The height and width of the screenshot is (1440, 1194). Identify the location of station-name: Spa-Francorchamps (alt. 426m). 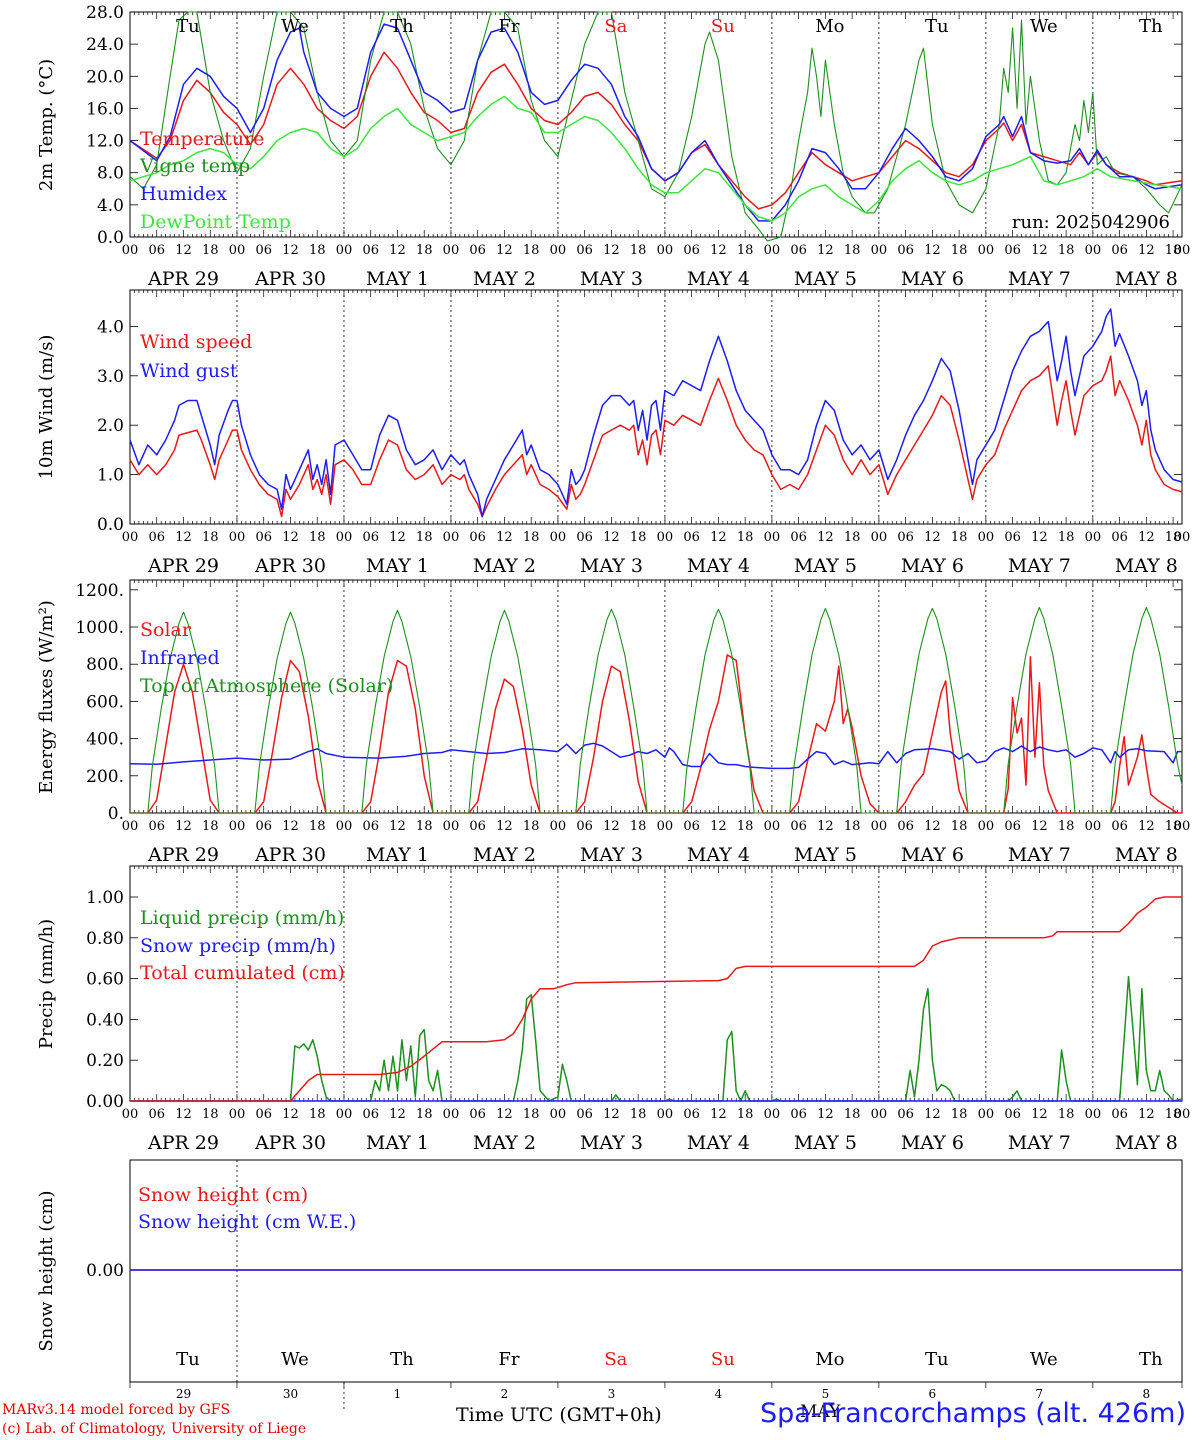
(972, 1413).